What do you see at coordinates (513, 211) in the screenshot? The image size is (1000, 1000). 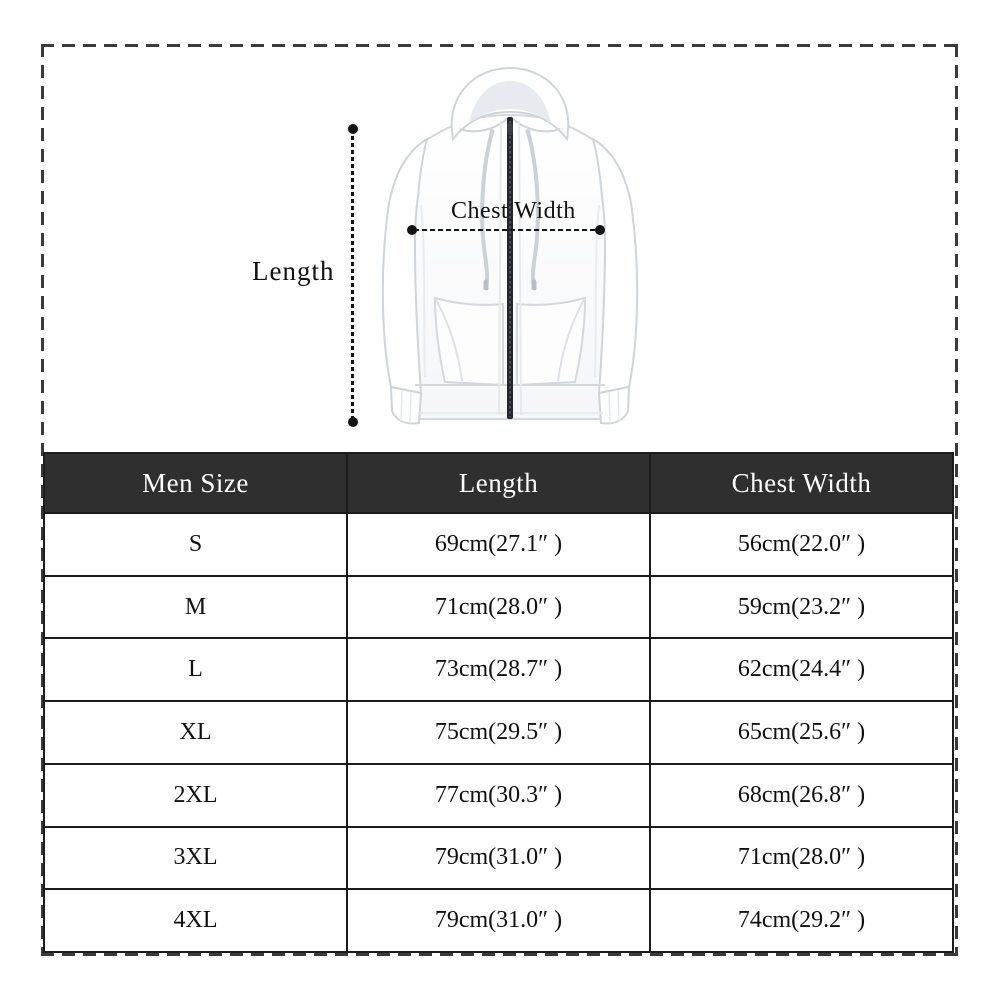 I see `chest-width-label: Chest Width` at bounding box center [513, 211].